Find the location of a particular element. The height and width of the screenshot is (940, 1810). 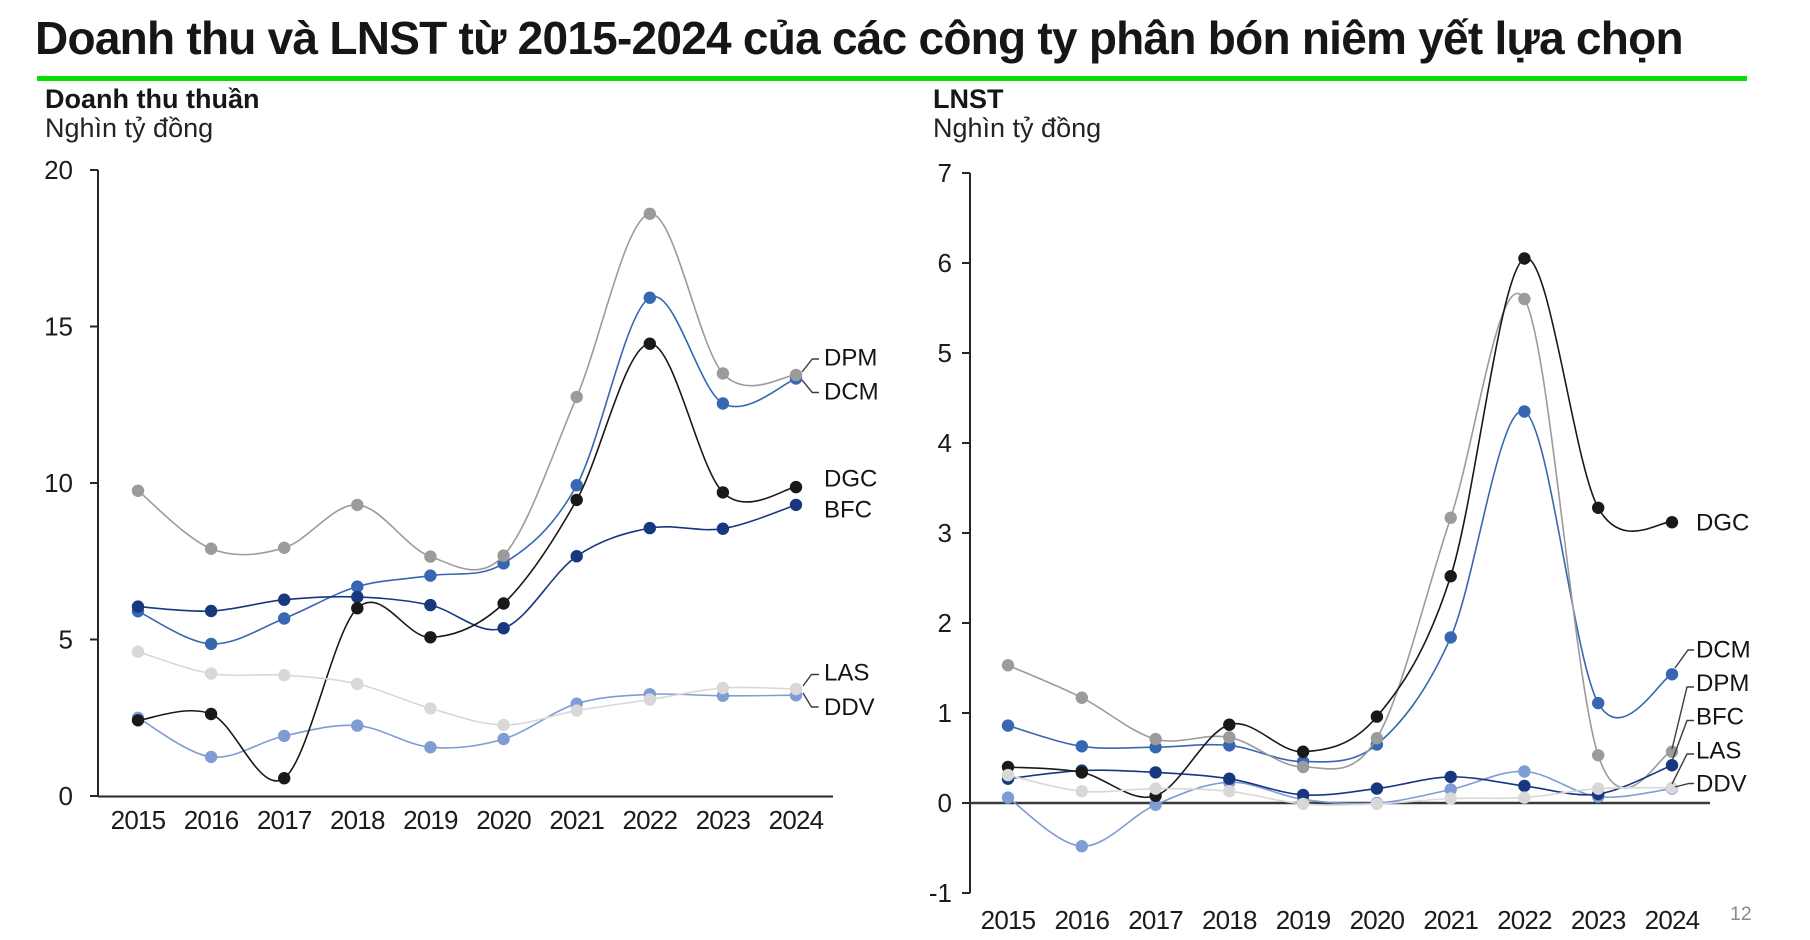

svg-text: 7 is located at coordinates (945, 173).